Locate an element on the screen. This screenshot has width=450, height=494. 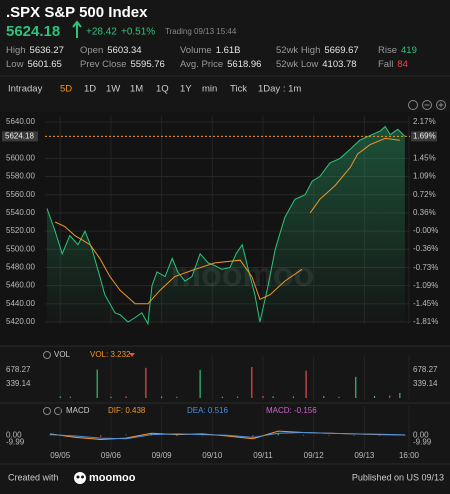
stat-value: 419 is located at coordinates (409, 50).